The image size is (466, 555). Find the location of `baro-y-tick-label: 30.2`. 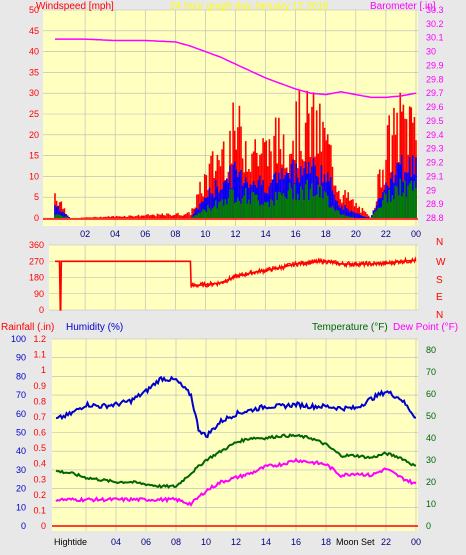

baro-y-tick-label: 30.2 is located at coordinates (435, 24).